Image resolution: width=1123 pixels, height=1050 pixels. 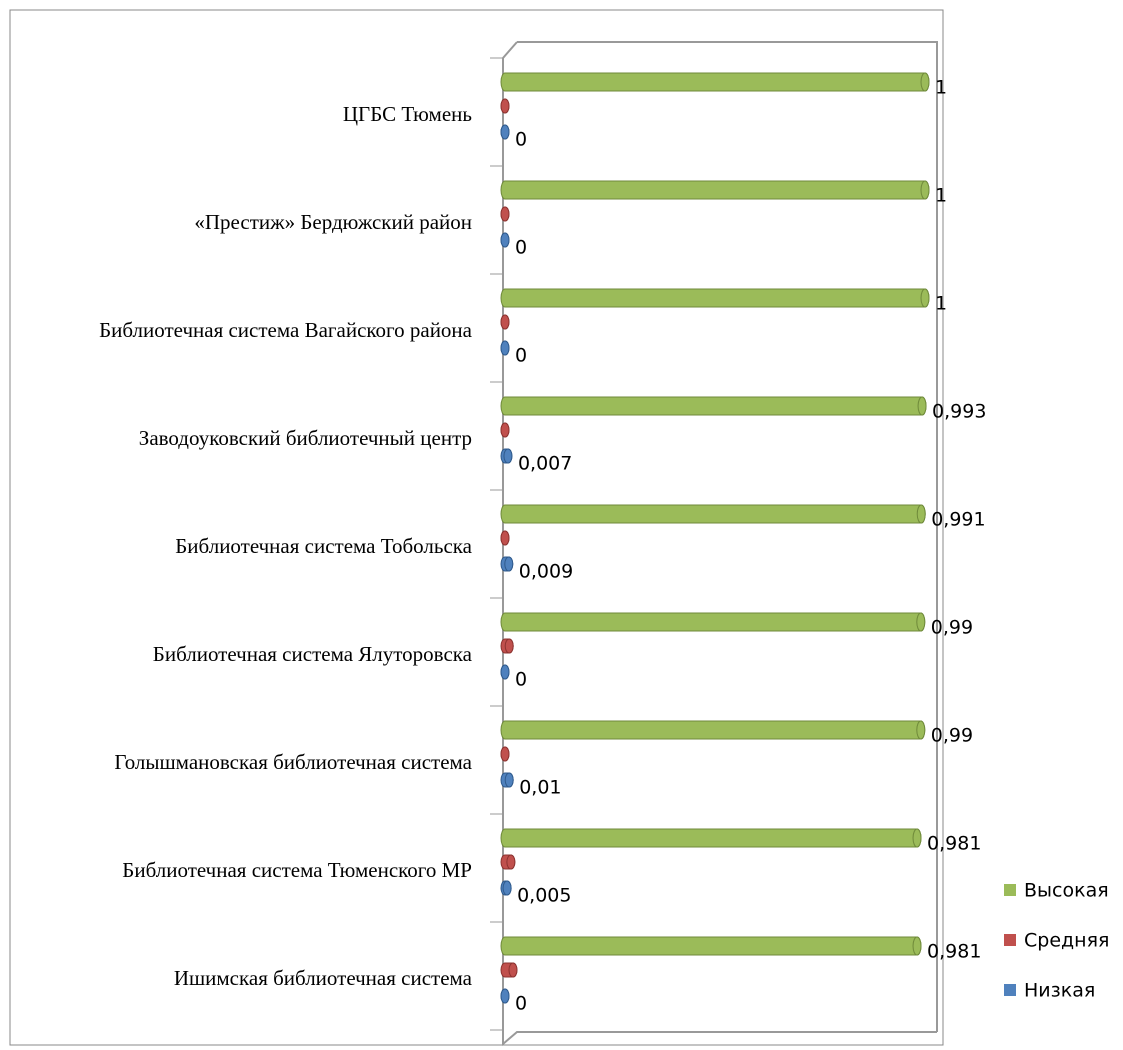 I want to click on category-label: Библиотечная система Тобольска, so click(x=323, y=546).